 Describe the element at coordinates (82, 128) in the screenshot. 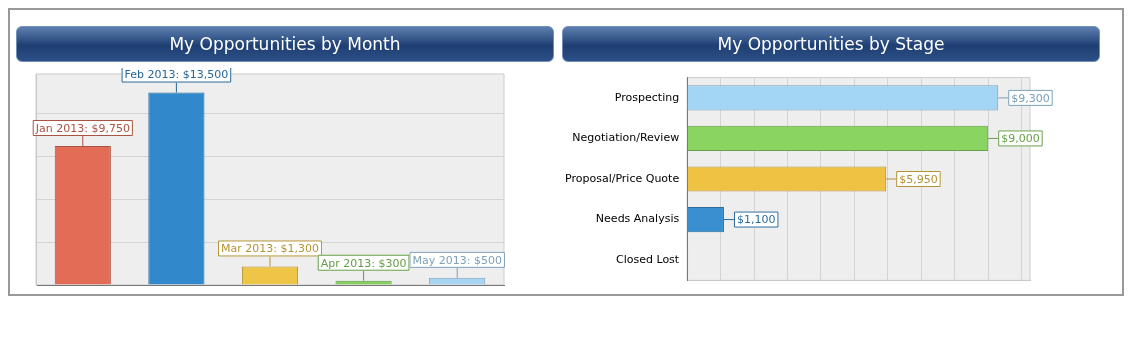

I see `data-label: Jan 2013: $9,750` at that location.